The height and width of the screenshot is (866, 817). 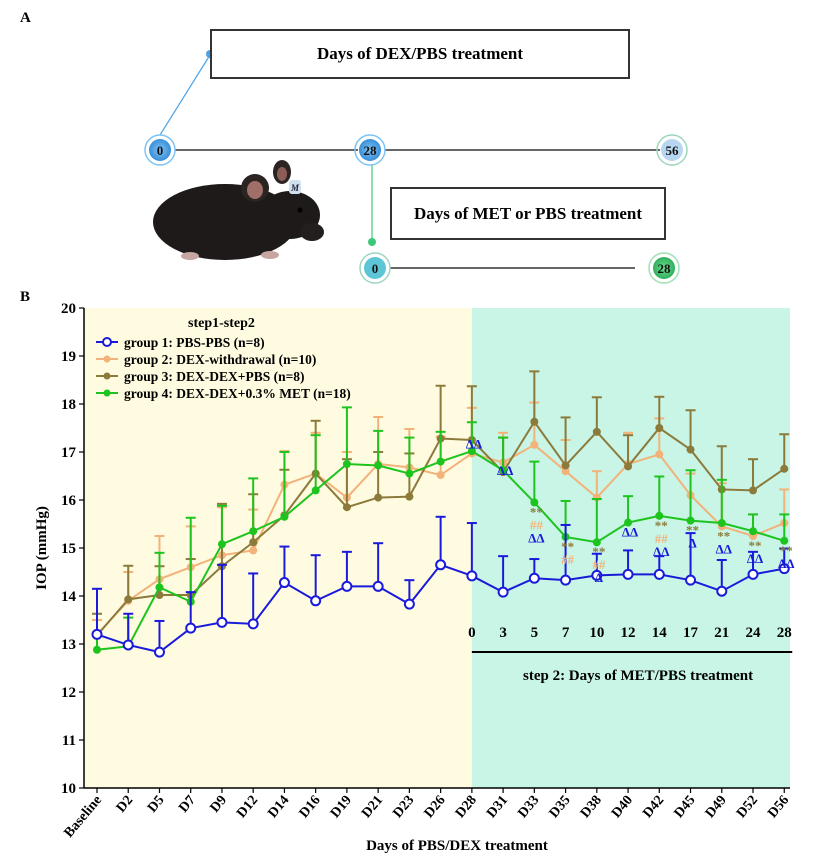 What do you see at coordinates (68, 357) in the screenshot?
I see `y-tick-label: 19` at bounding box center [68, 357].